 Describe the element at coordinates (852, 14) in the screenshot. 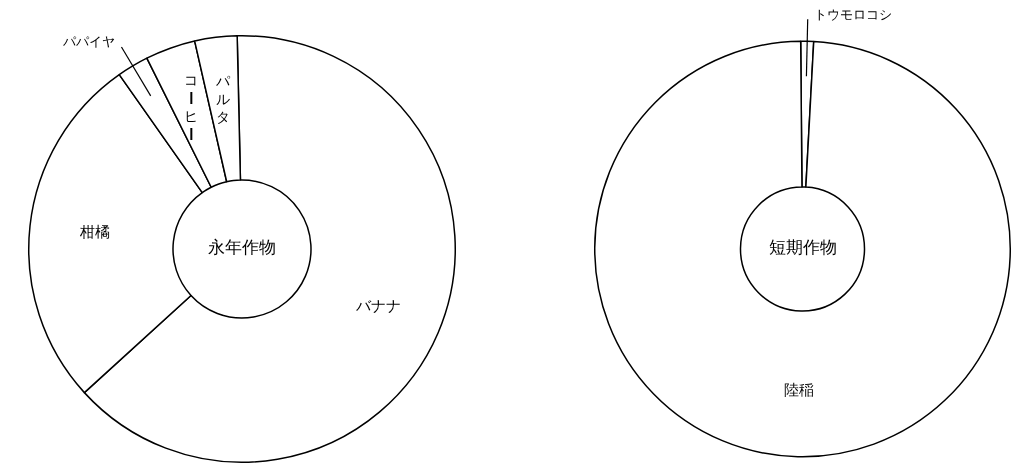

I see `slice-label: トウモロコシ` at that location.